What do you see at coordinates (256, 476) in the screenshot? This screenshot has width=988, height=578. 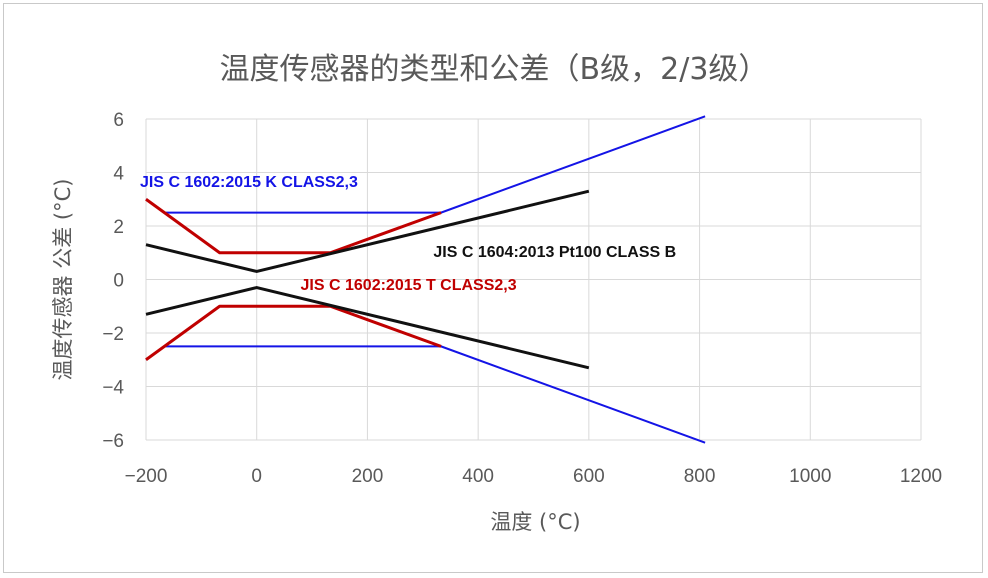 I see `x-tick-label: 0` at bounding box center [256, 476].